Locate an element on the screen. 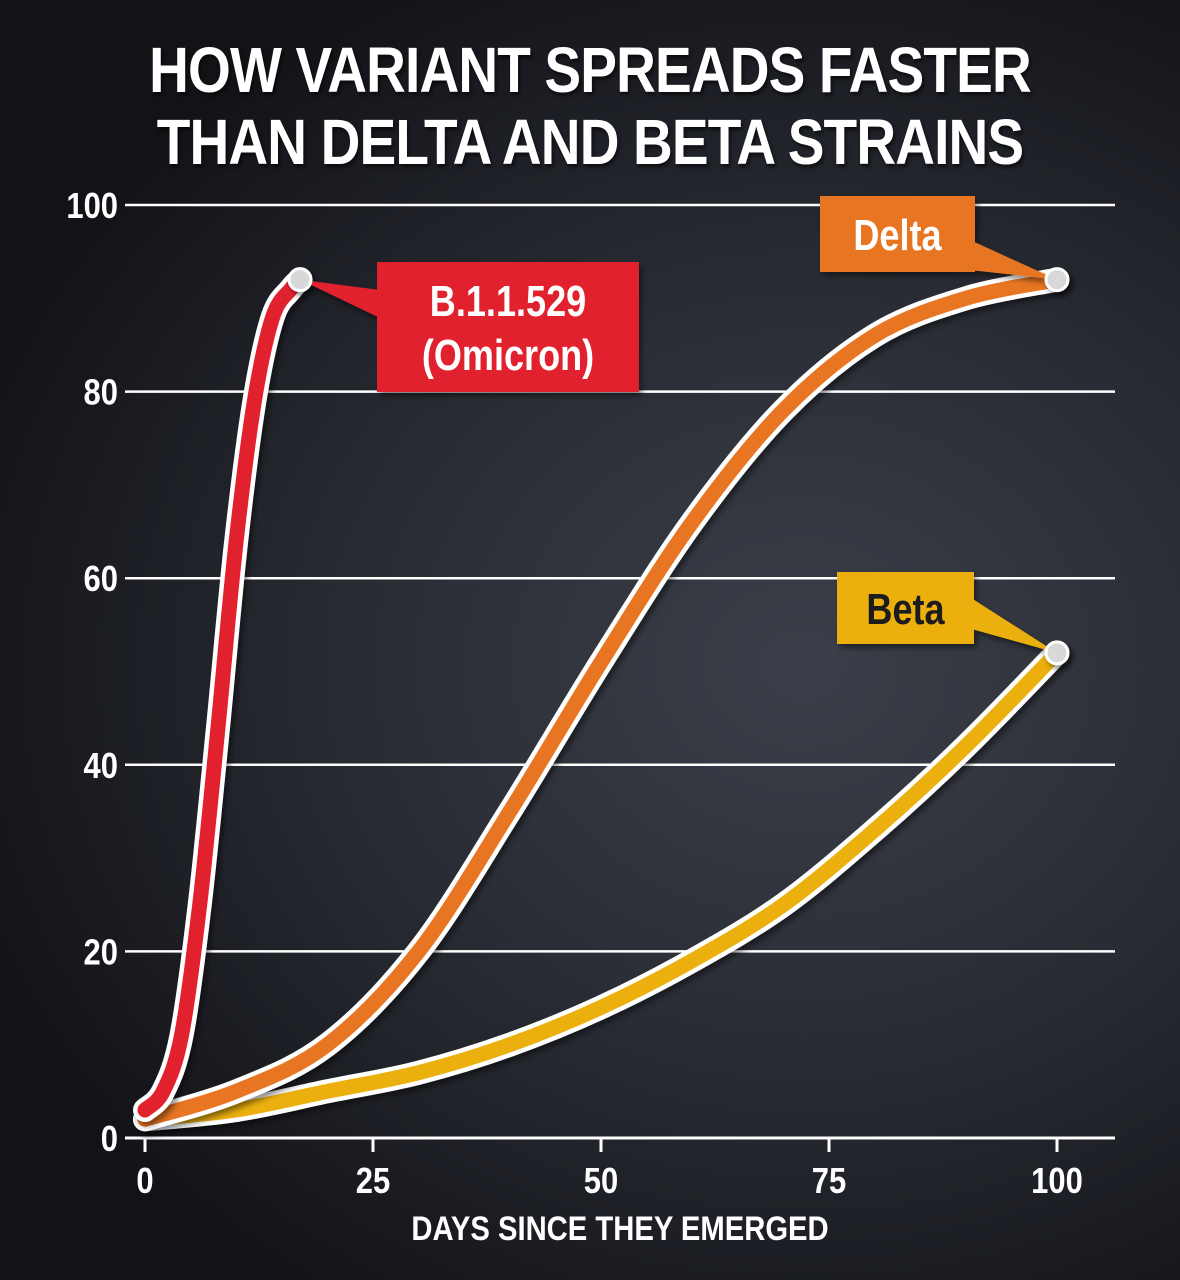 The width and height of the screenshot is (1180, 1280). callout-b.1.1.529: B.1.1.529 (Omicron) is located at coordinates (463, 327).